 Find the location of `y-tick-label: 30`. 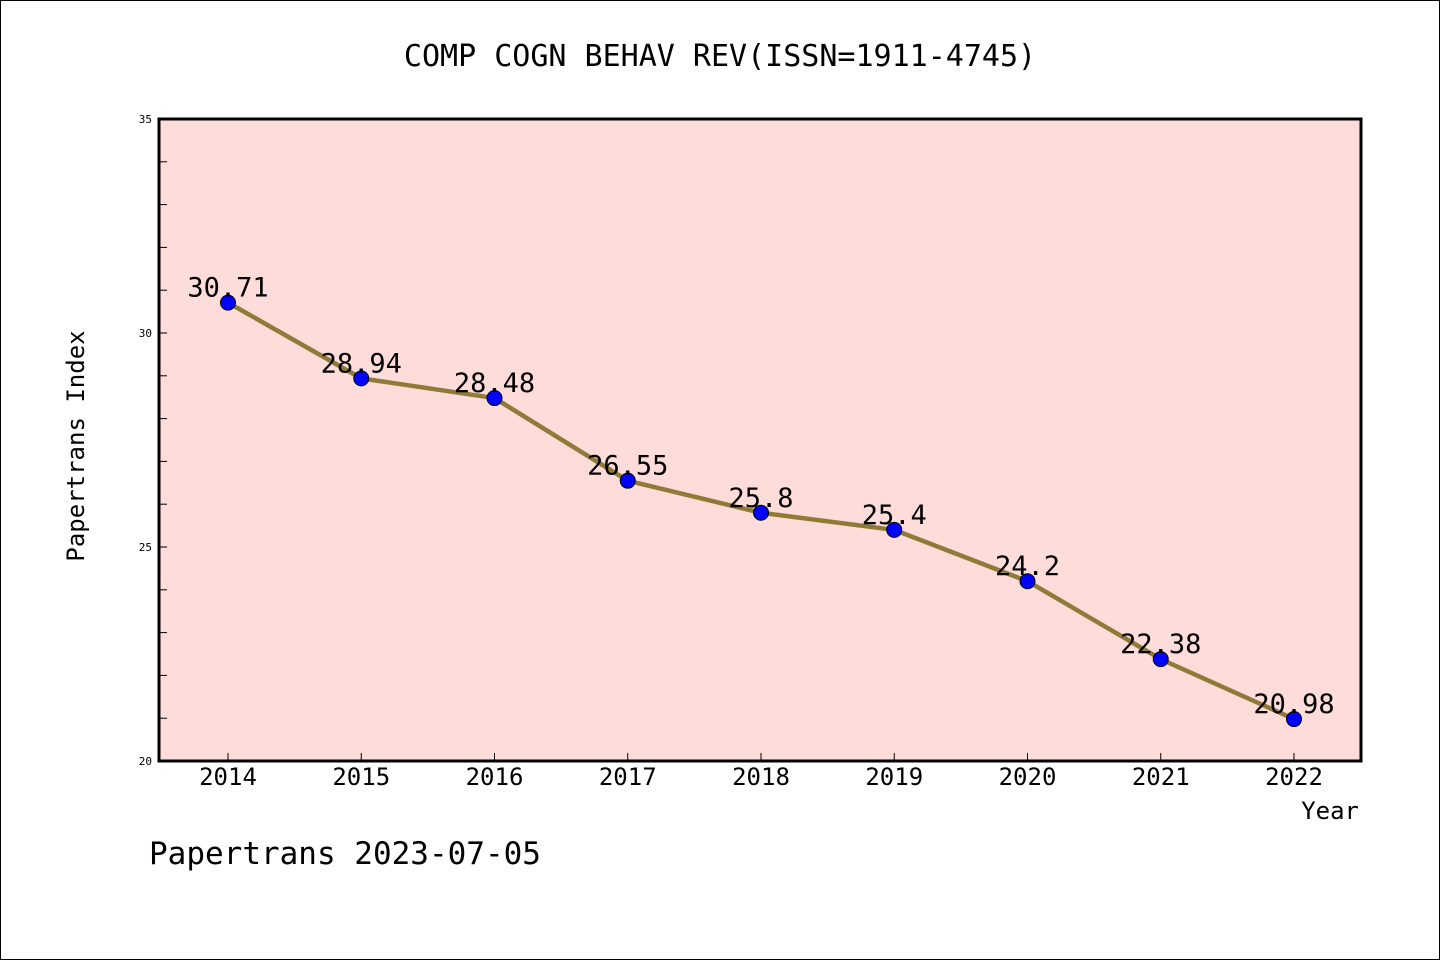

y-tick-label: 30 is located at coordinates (145, 333).